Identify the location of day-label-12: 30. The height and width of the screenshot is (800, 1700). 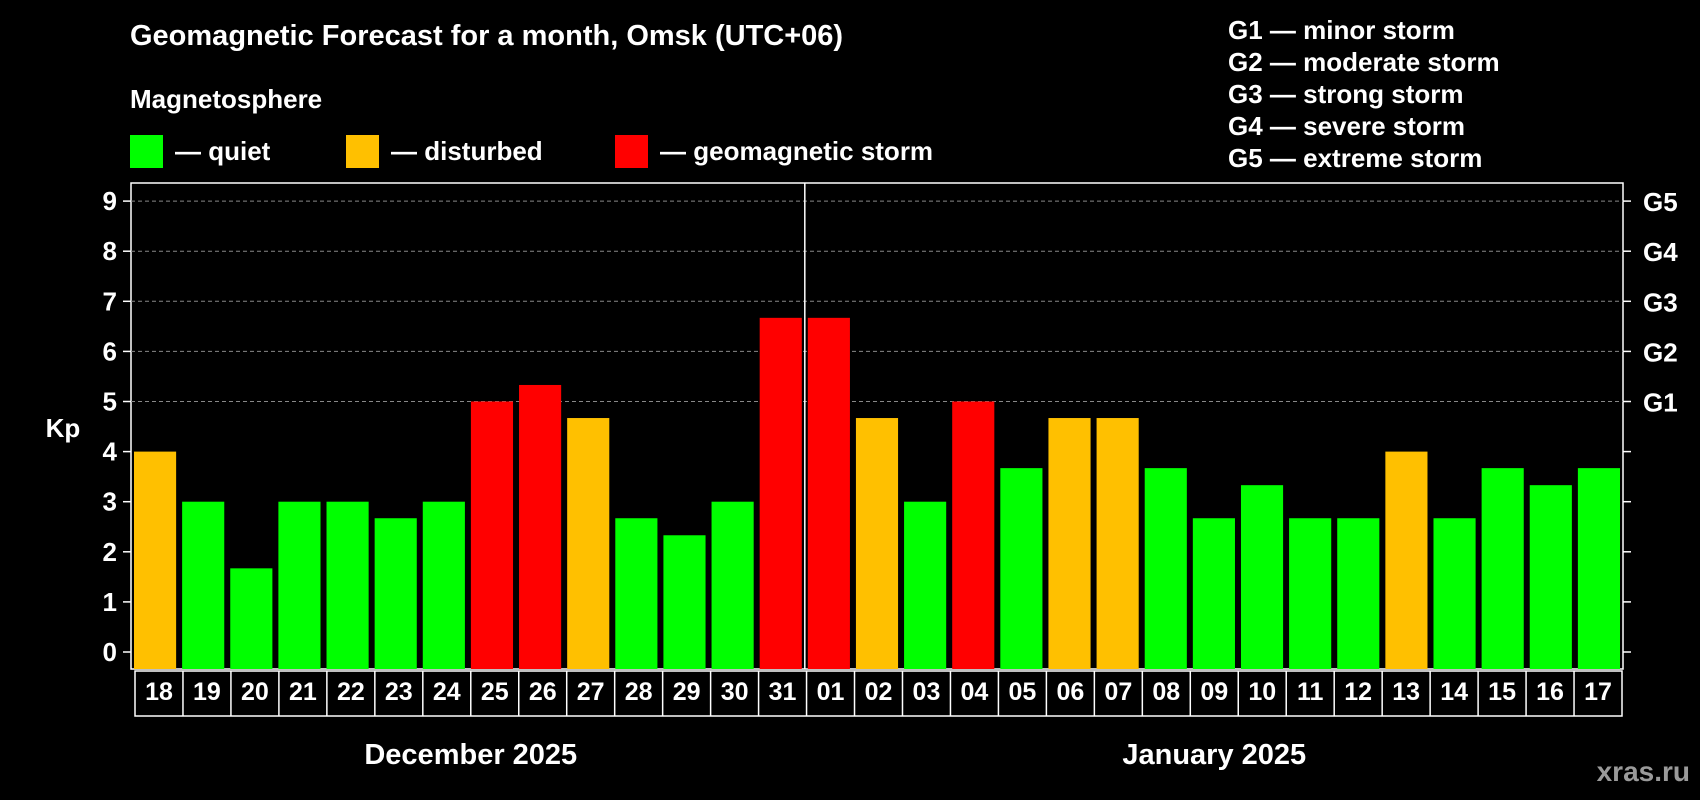
(735, 692).